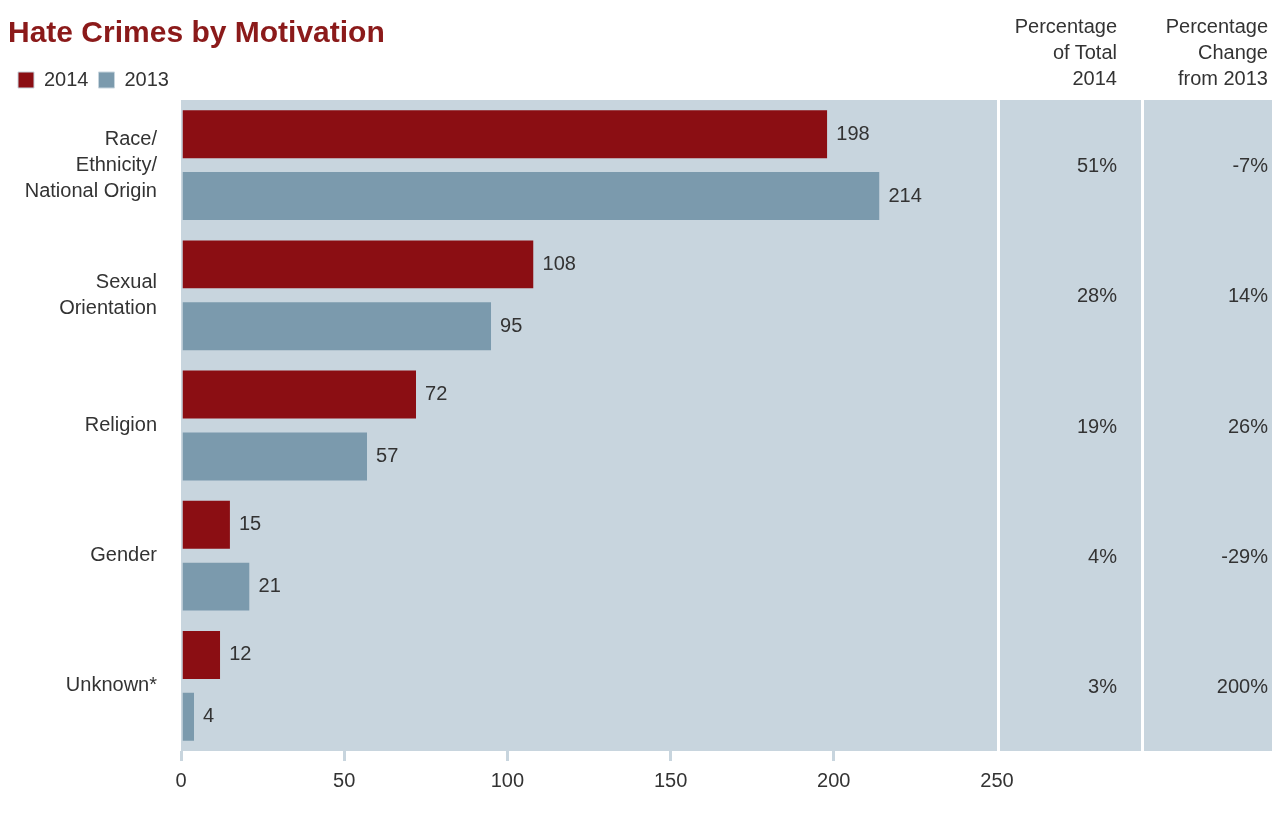 The width and height of the screenshot is (1280, 814). I want to click on data-label: 15, so click(250, 523).